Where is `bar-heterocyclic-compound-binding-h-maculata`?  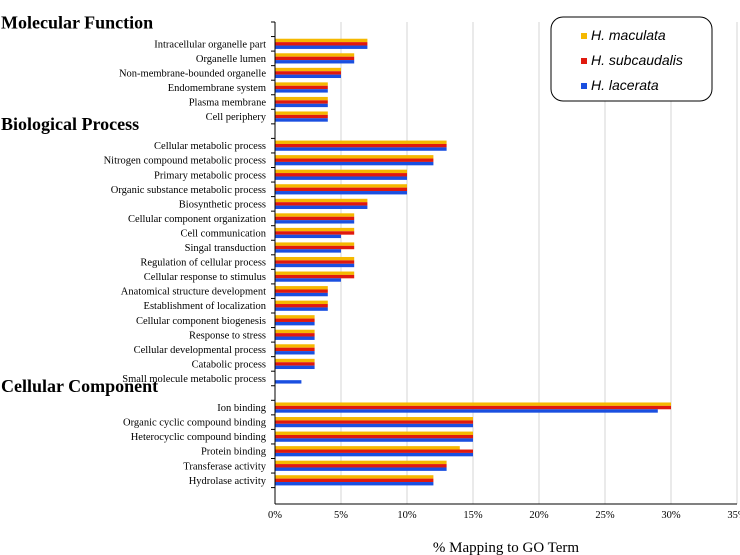 bar-heterocyclic-compound-binding-h-maculata is located at coordinates (374, 433).